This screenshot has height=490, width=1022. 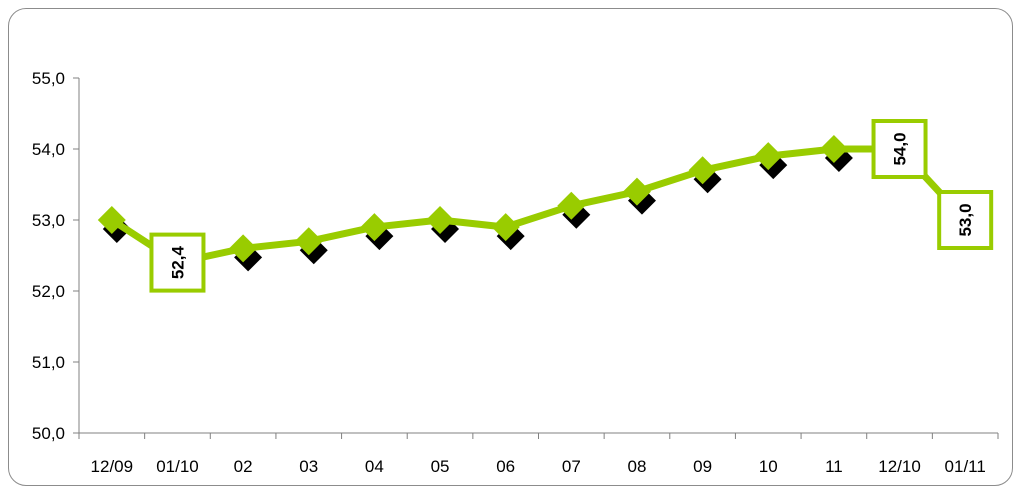 I want to click on x-tick-label: 02, so click(x=243, y=466).